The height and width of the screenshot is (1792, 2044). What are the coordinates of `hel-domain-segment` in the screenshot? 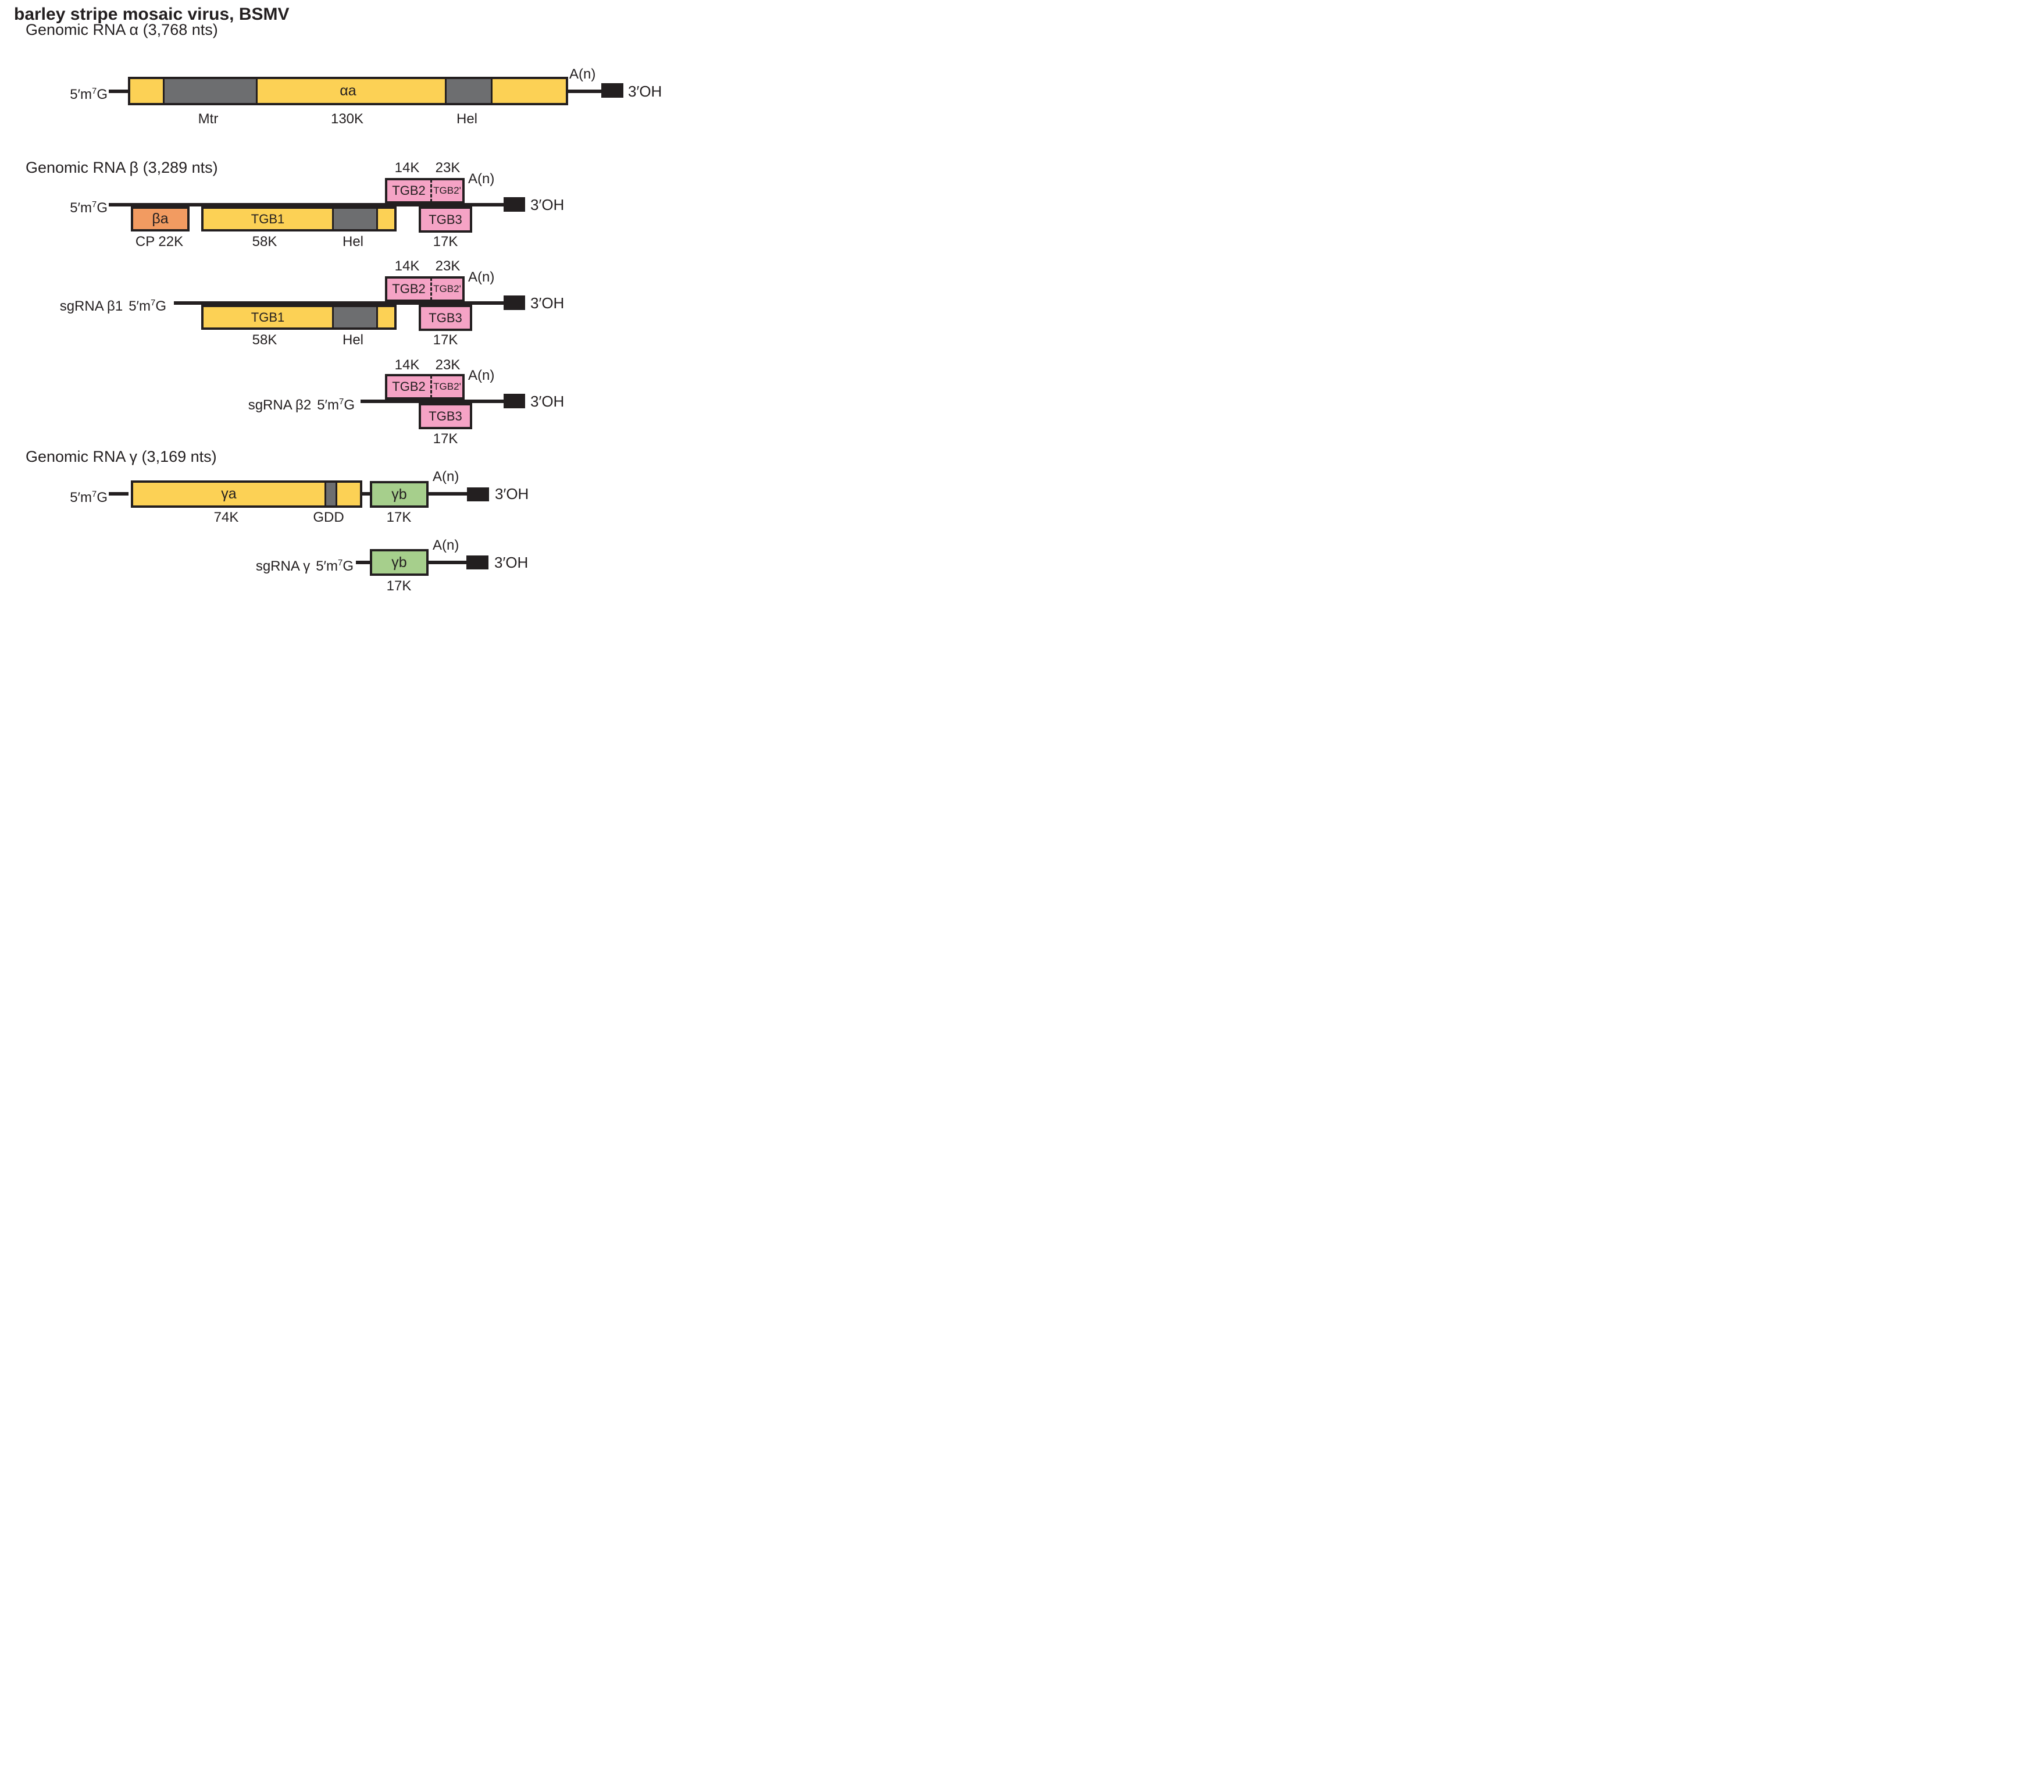 It's located at (469, 91).